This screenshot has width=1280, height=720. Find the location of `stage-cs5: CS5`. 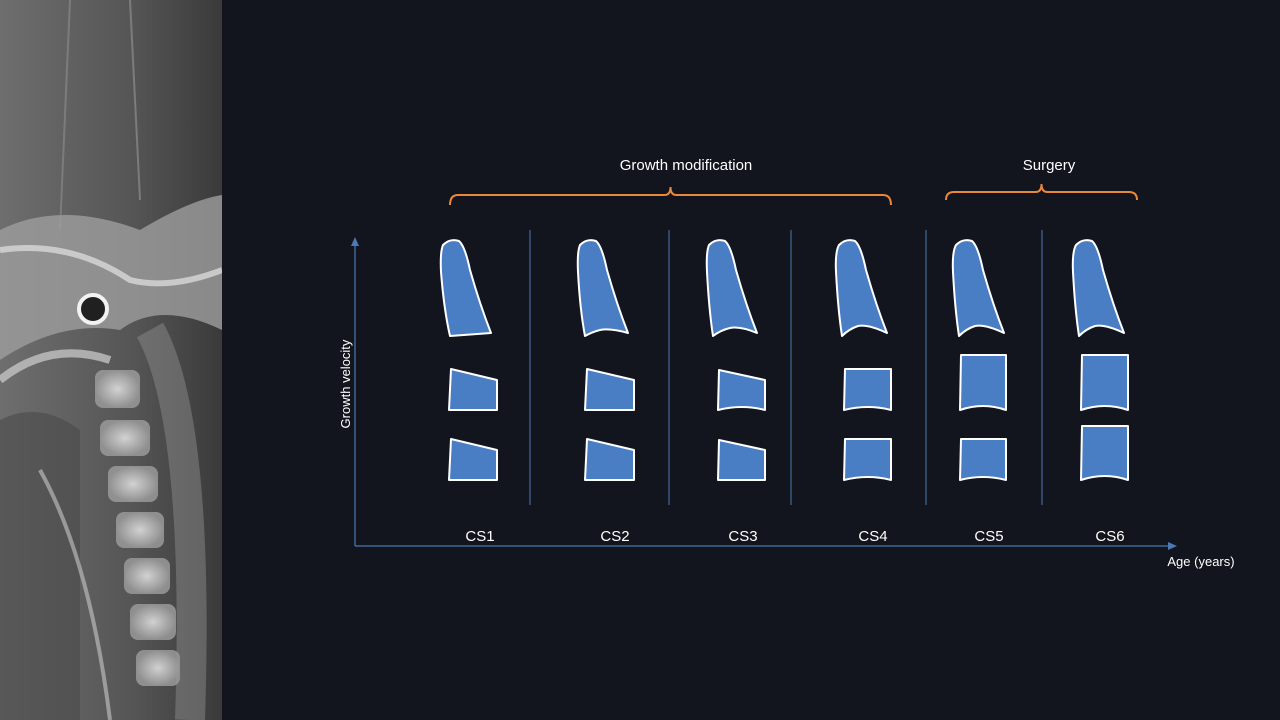

stage-cs5: CS5 is located at coordinates (979, 392).